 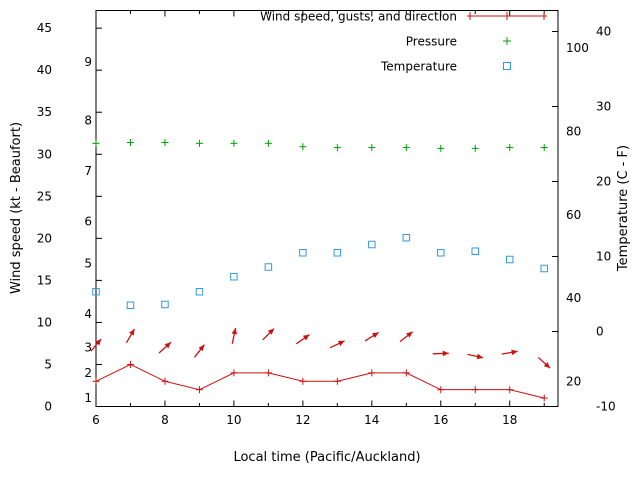 I want to click on x-tick-label: 6, so click(x=96, y=420).